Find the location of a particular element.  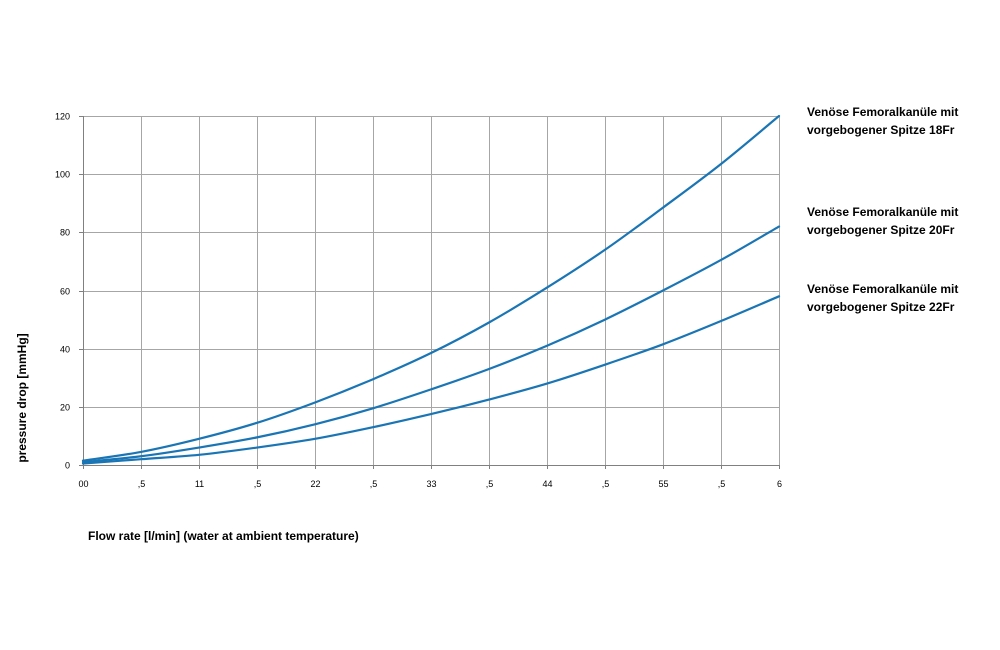

x-tick-label: 22 is located at coordinates (315, 484).